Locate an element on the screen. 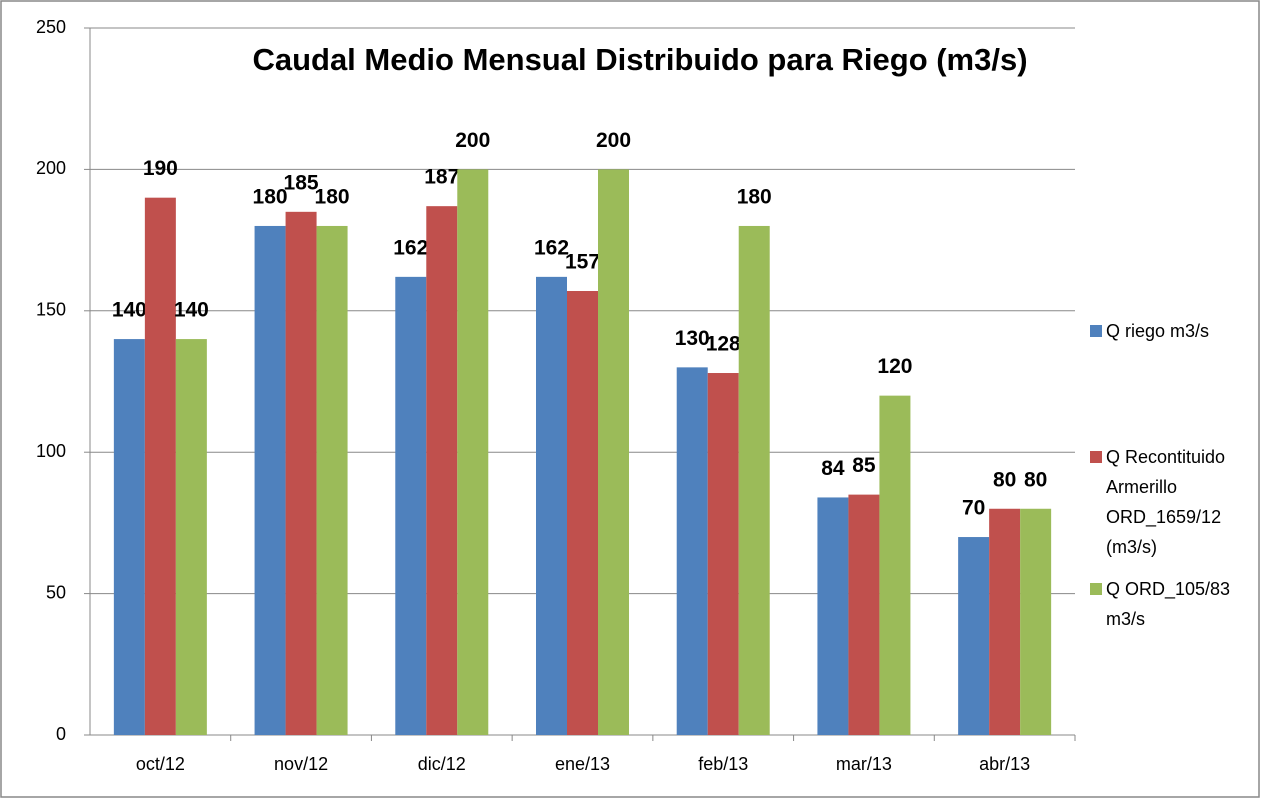  value-label: 128 is located at coordinates (723, 344).